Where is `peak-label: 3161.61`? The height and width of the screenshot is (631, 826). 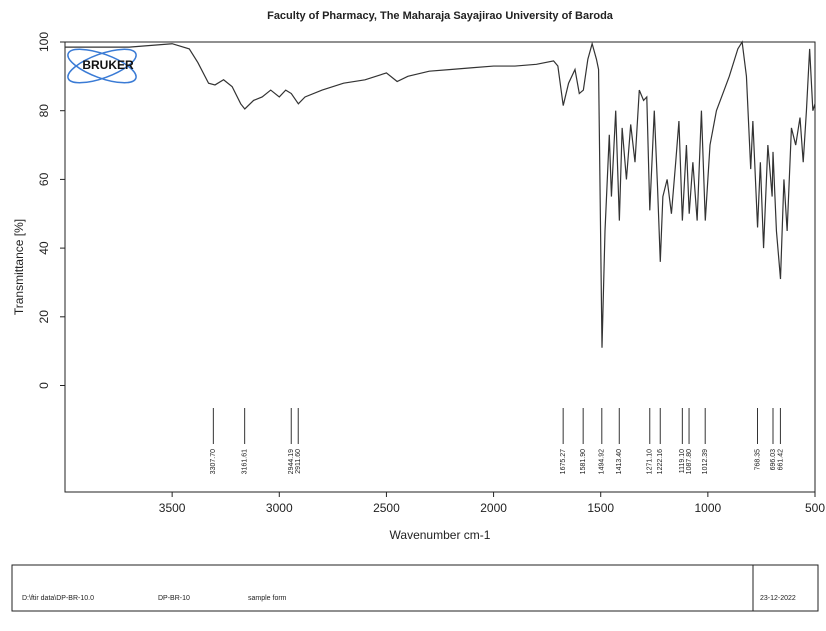 peak-label: 3161.61 is located at coordinates (244, 461).